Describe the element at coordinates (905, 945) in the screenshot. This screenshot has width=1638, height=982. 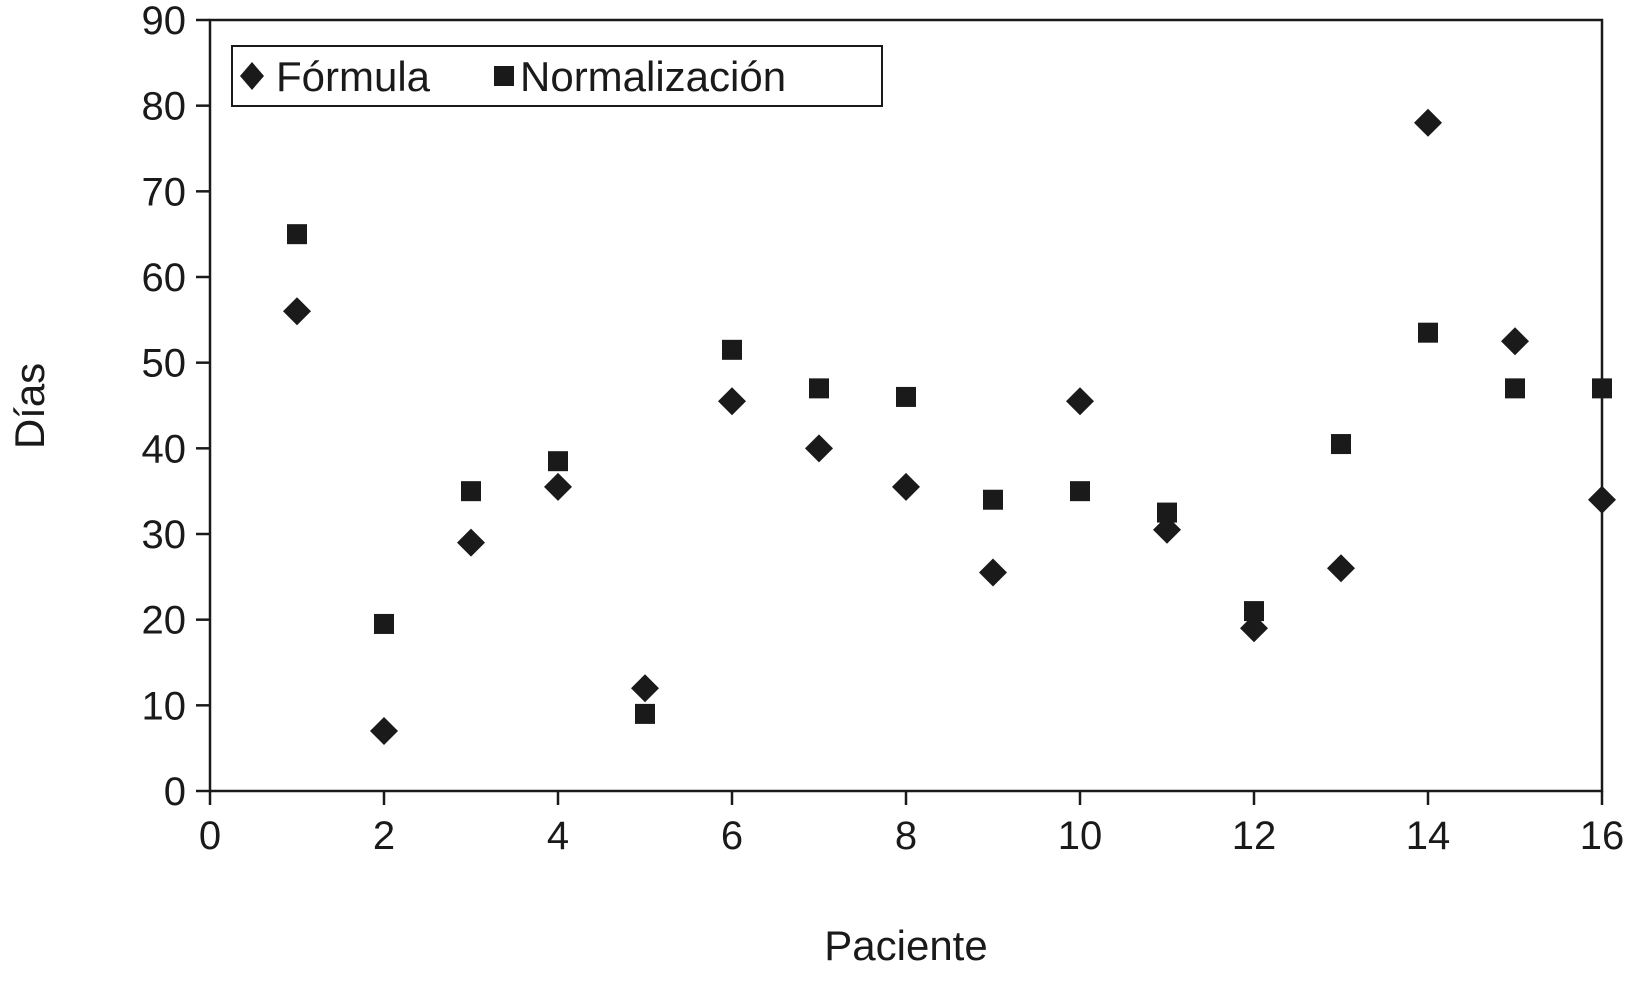
I see `x-axis-title: Paciente` at that location.